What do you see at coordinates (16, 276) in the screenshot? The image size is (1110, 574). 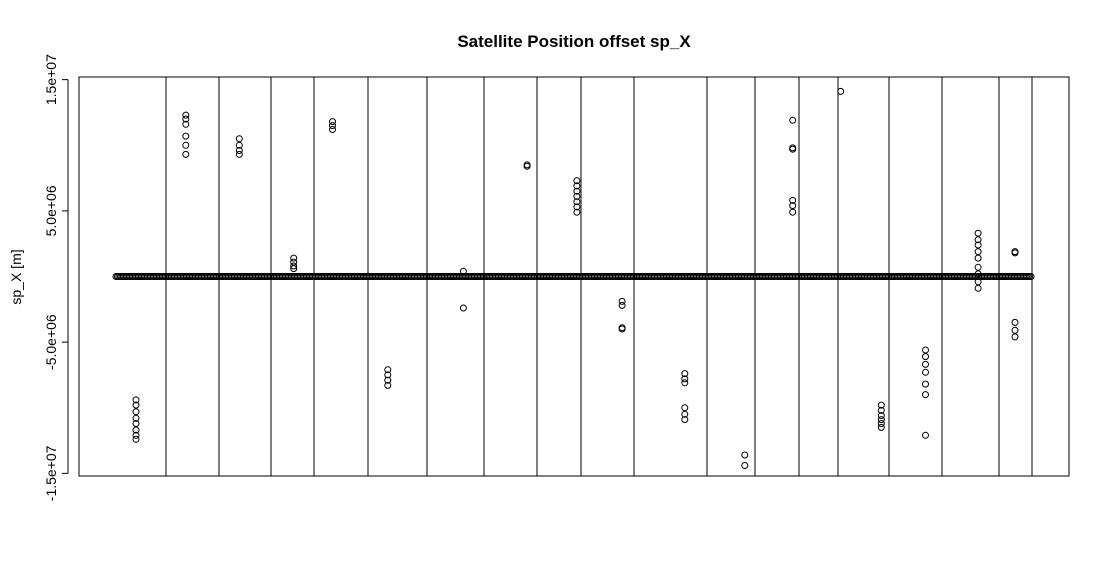 I see `y-axis-label: sp_X [m]` at bounding box center [16, 276].